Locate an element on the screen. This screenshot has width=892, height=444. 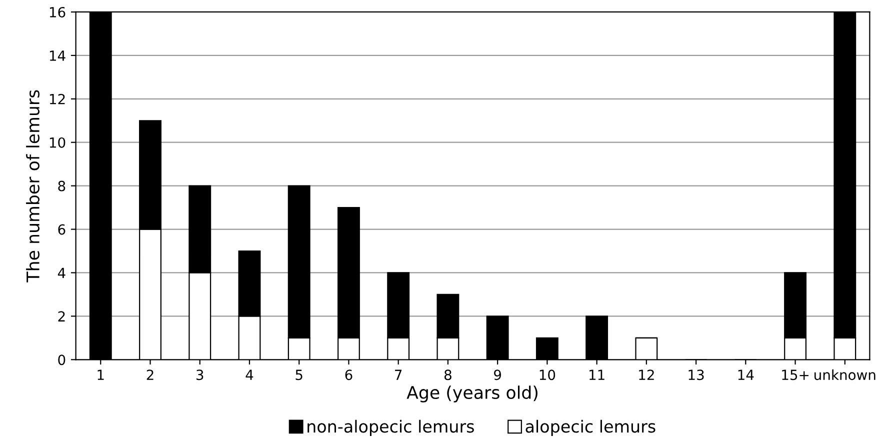
x-tick-label: 8 is located at coordinates (448, 375).